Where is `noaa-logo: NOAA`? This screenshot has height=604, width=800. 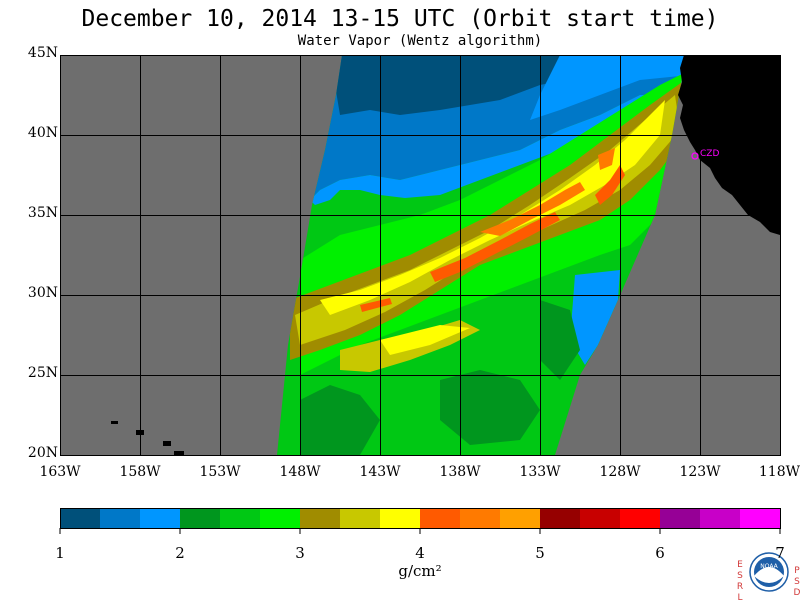 noaa-logo: NOAA is located at coordinates (769, 572).